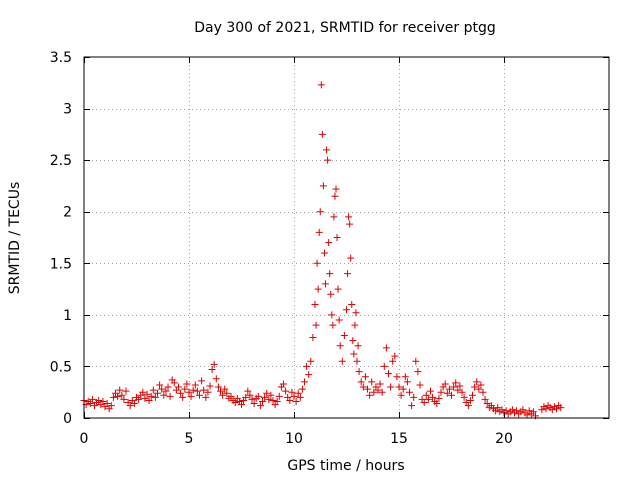 The height and width of the screenshot is (480, 640). Describe the element at coordinates (84, 439) in the screenshot. I see `x-tick-label: 0` at that location.